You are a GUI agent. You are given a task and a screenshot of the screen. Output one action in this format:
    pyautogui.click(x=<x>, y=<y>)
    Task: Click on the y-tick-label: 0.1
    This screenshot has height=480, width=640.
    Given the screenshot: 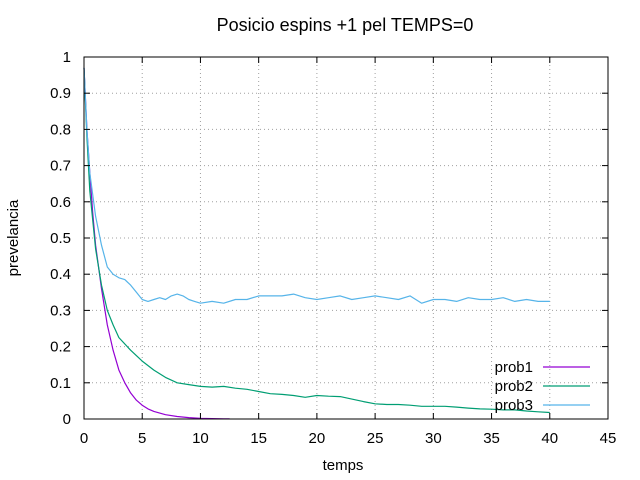 What is the action you would take?
    pyautogui.click(x=60, y=383)
    